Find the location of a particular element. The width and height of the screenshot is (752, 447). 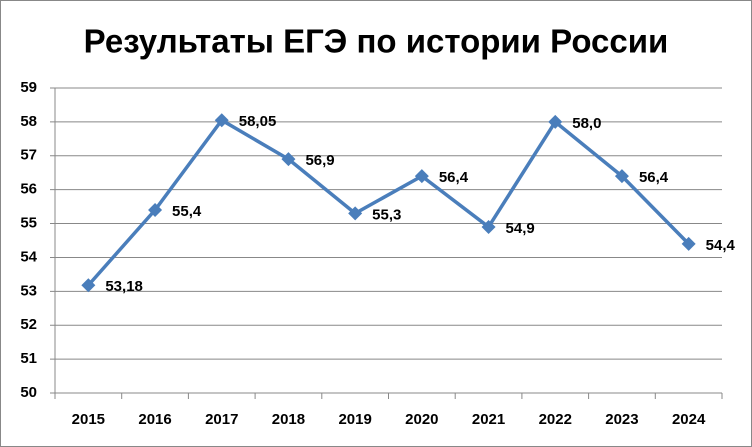

y-tick-label: 54 is located at coordinates (28, 256).